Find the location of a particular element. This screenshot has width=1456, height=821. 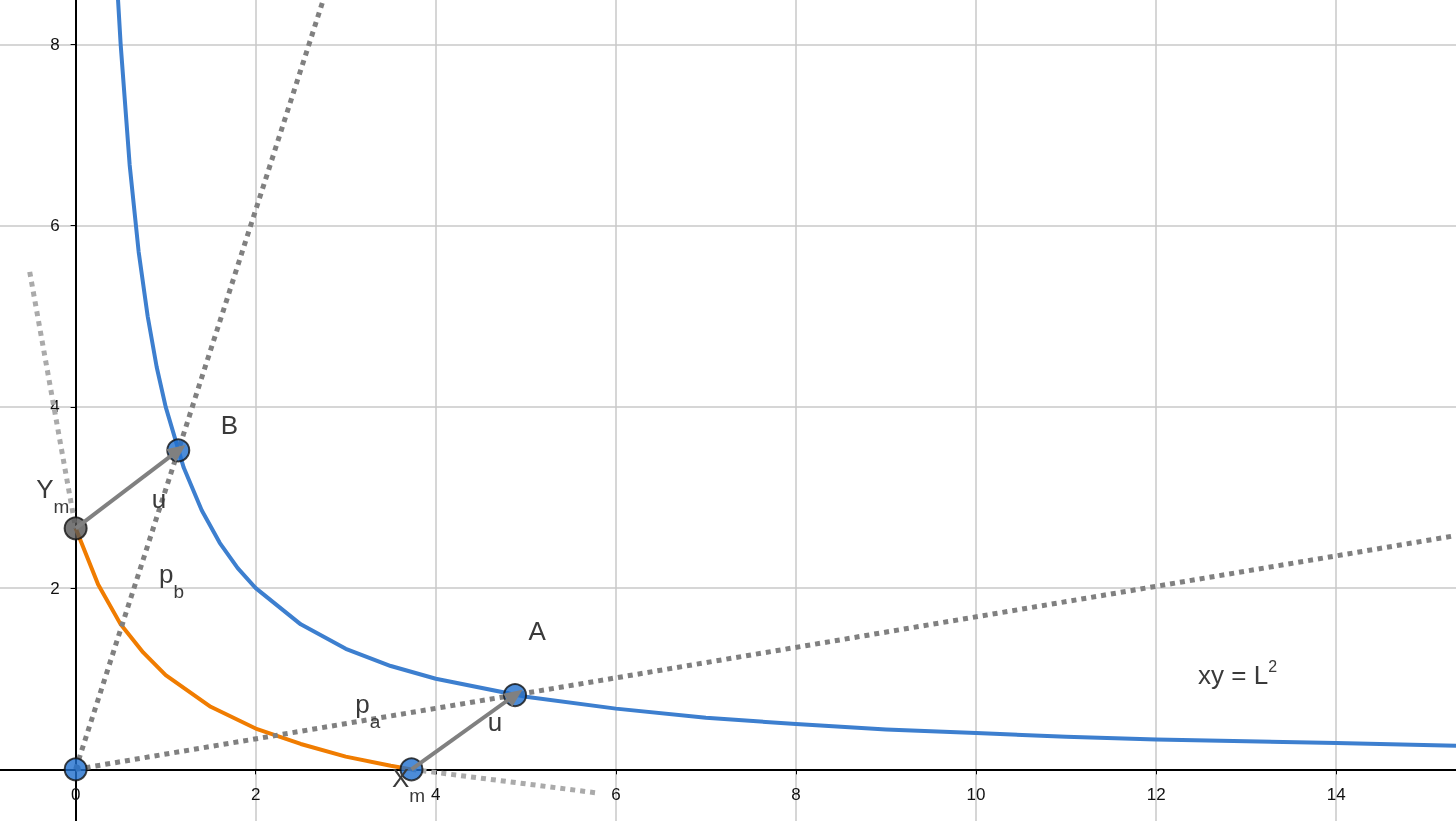

y-tick-label: 2 is located at coordinates (55, 588).